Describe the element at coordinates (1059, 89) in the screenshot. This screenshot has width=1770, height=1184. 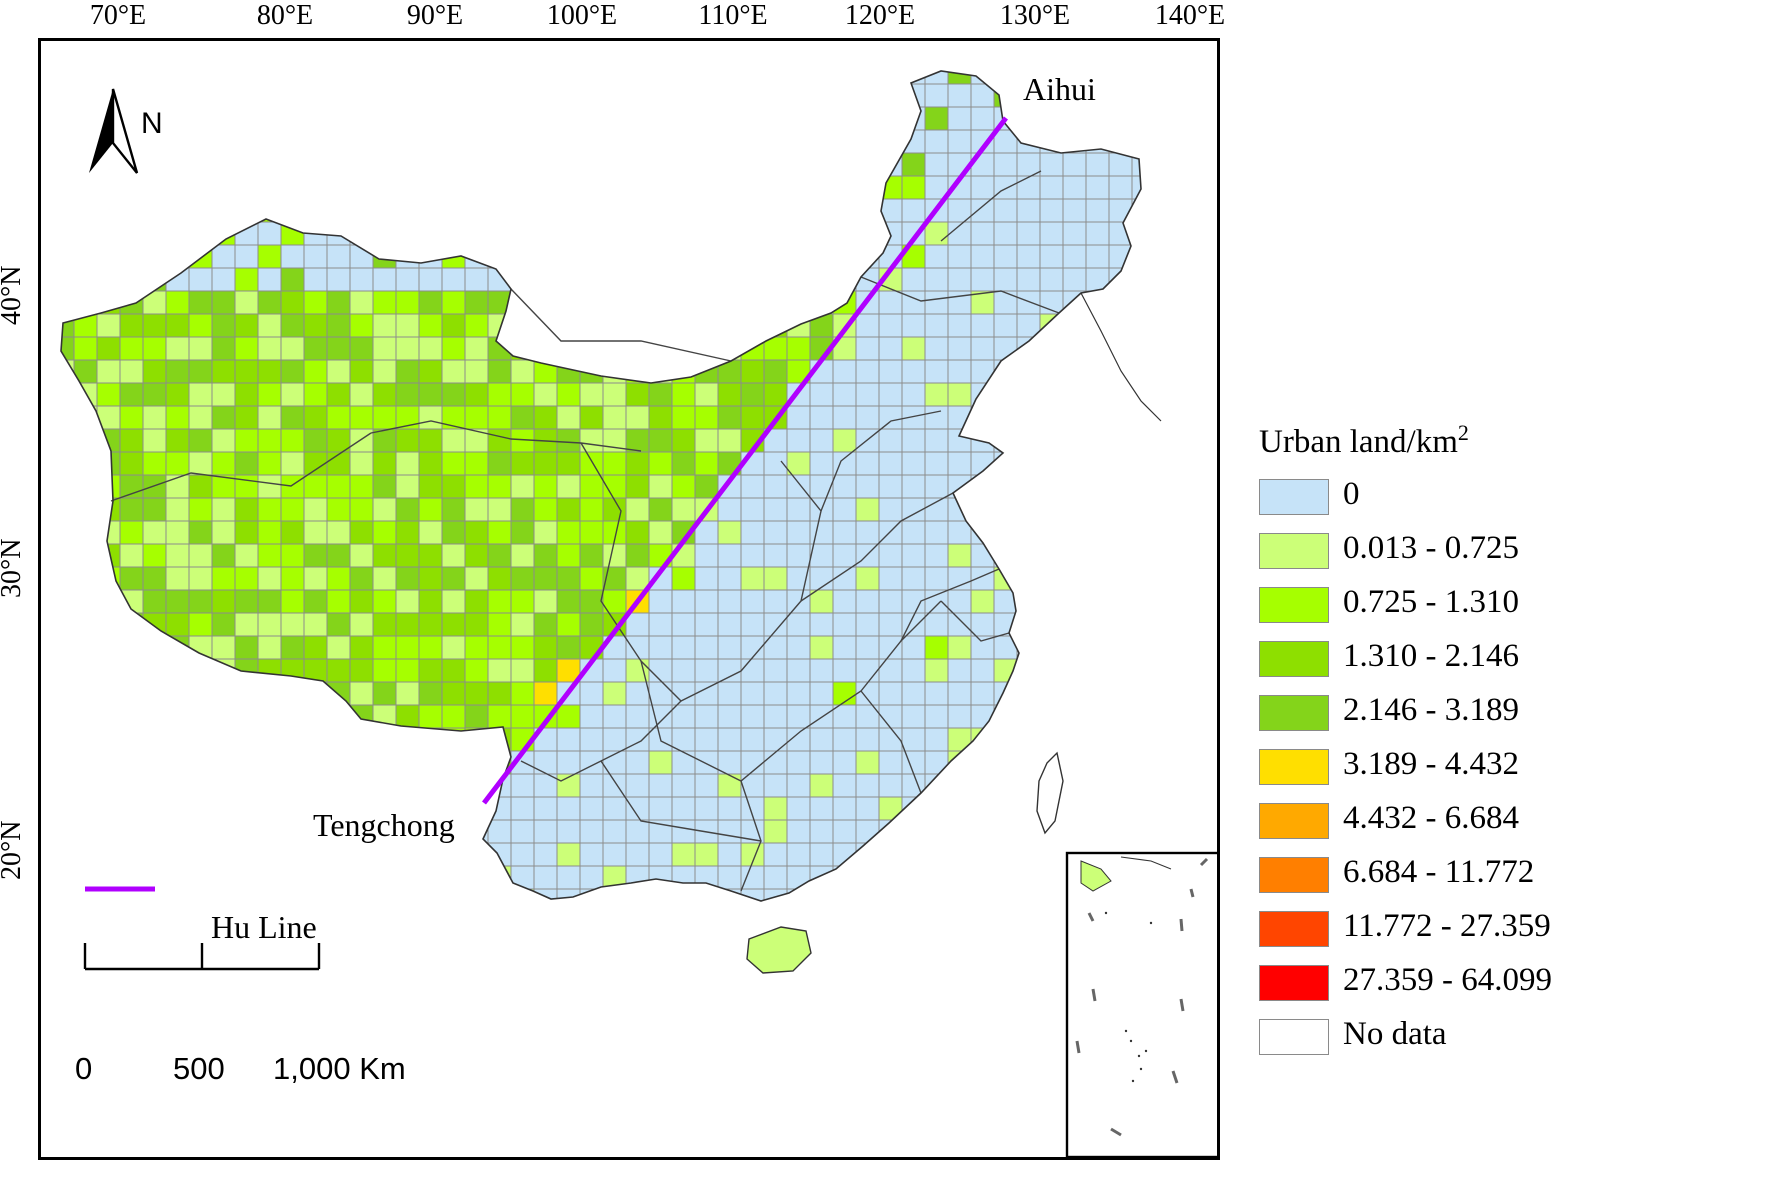
I see `place-label-aihui: Aihui` at that location.